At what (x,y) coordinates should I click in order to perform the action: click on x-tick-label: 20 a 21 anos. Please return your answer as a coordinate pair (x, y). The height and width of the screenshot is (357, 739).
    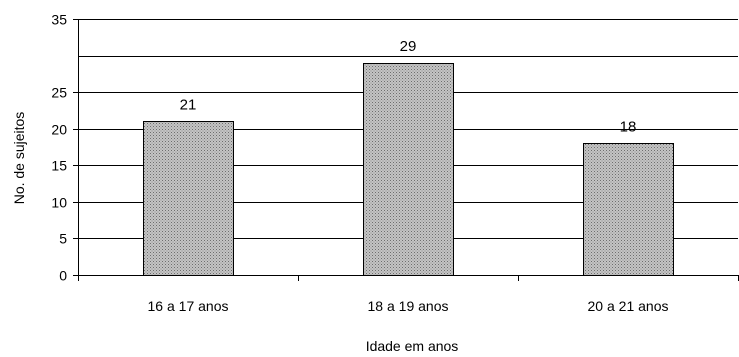
    Looking at the image, I should click on (628, 306).